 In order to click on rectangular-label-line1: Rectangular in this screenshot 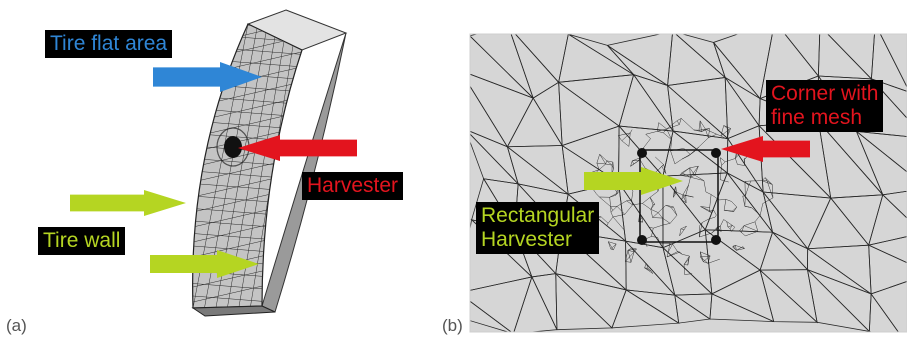, I will do `click(538, 215)`.